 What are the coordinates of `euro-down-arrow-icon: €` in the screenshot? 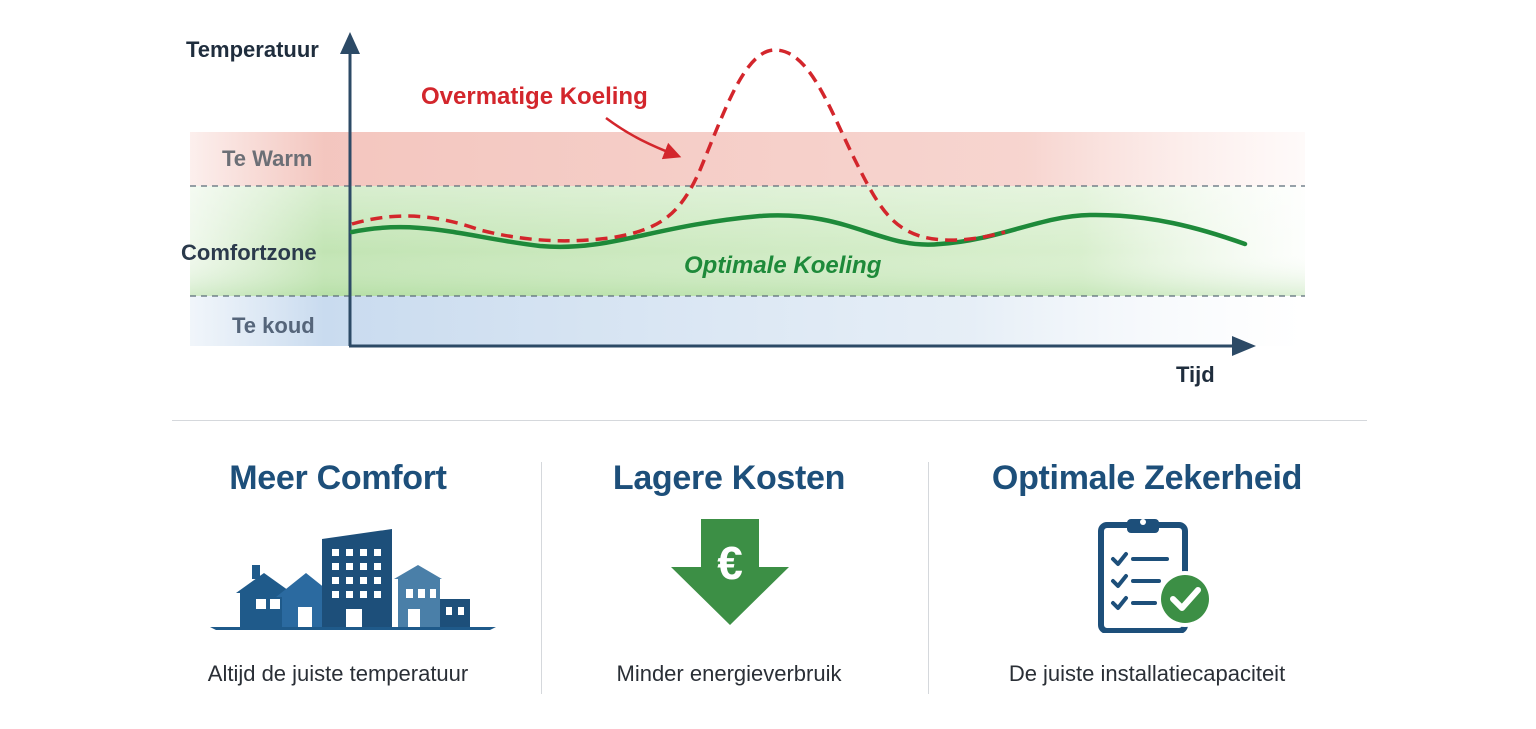 It's located at (729, 573).